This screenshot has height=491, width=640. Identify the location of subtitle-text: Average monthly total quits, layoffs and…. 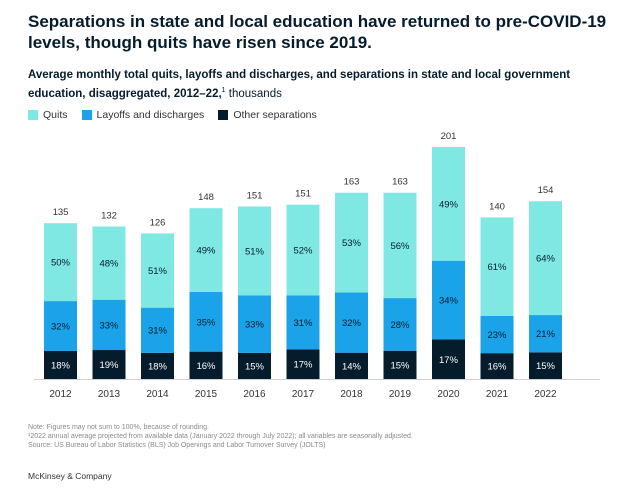
(299, 84).